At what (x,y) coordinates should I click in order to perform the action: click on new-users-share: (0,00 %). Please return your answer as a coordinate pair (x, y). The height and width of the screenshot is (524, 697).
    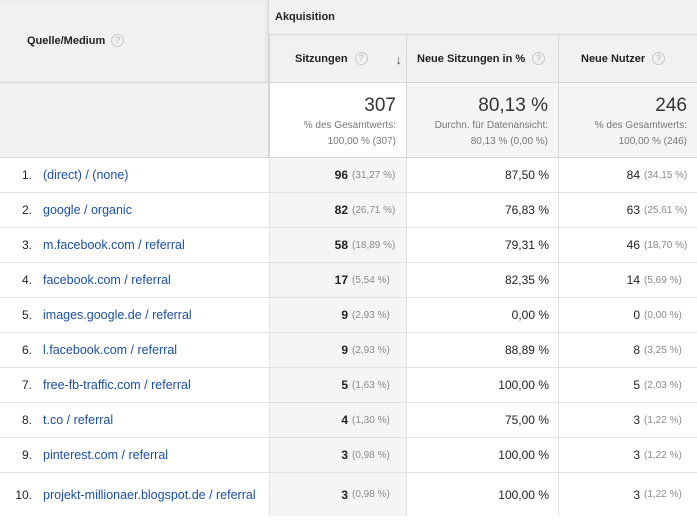
    Looking at the image, I should click on (663, 315).